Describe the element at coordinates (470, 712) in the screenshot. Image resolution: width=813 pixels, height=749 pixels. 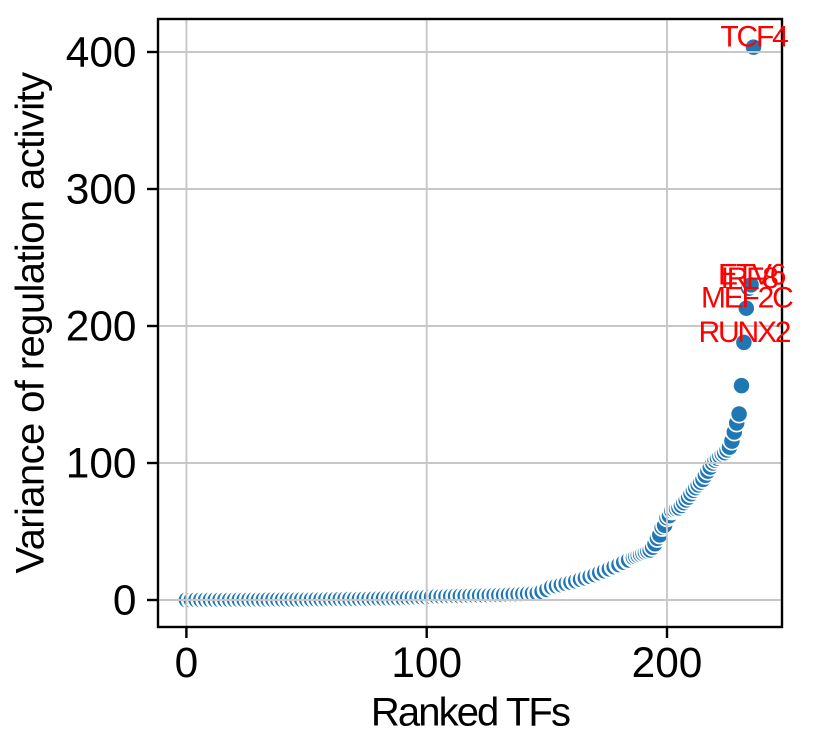
I see `svg-text: Ranked TFs` at that location.